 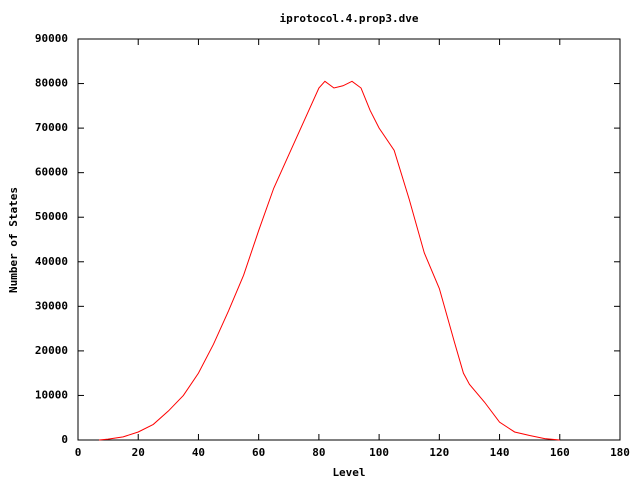 I want to click on x-tick-label: 40, so click(x=198, y=452).